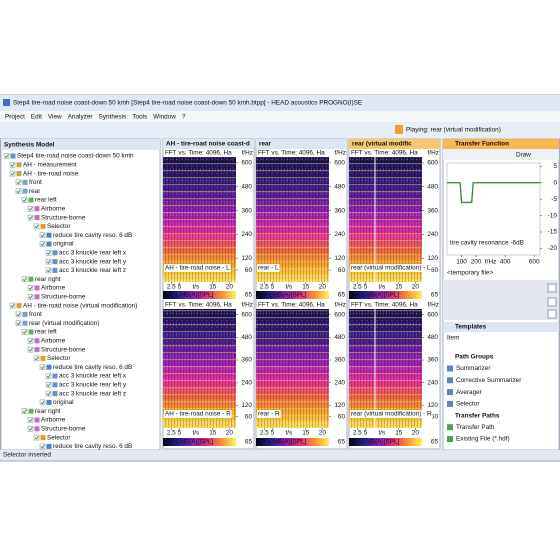  Describe the element at coordinates (468, 404) in the screenshot. I see `template-item: Selector` at that location.